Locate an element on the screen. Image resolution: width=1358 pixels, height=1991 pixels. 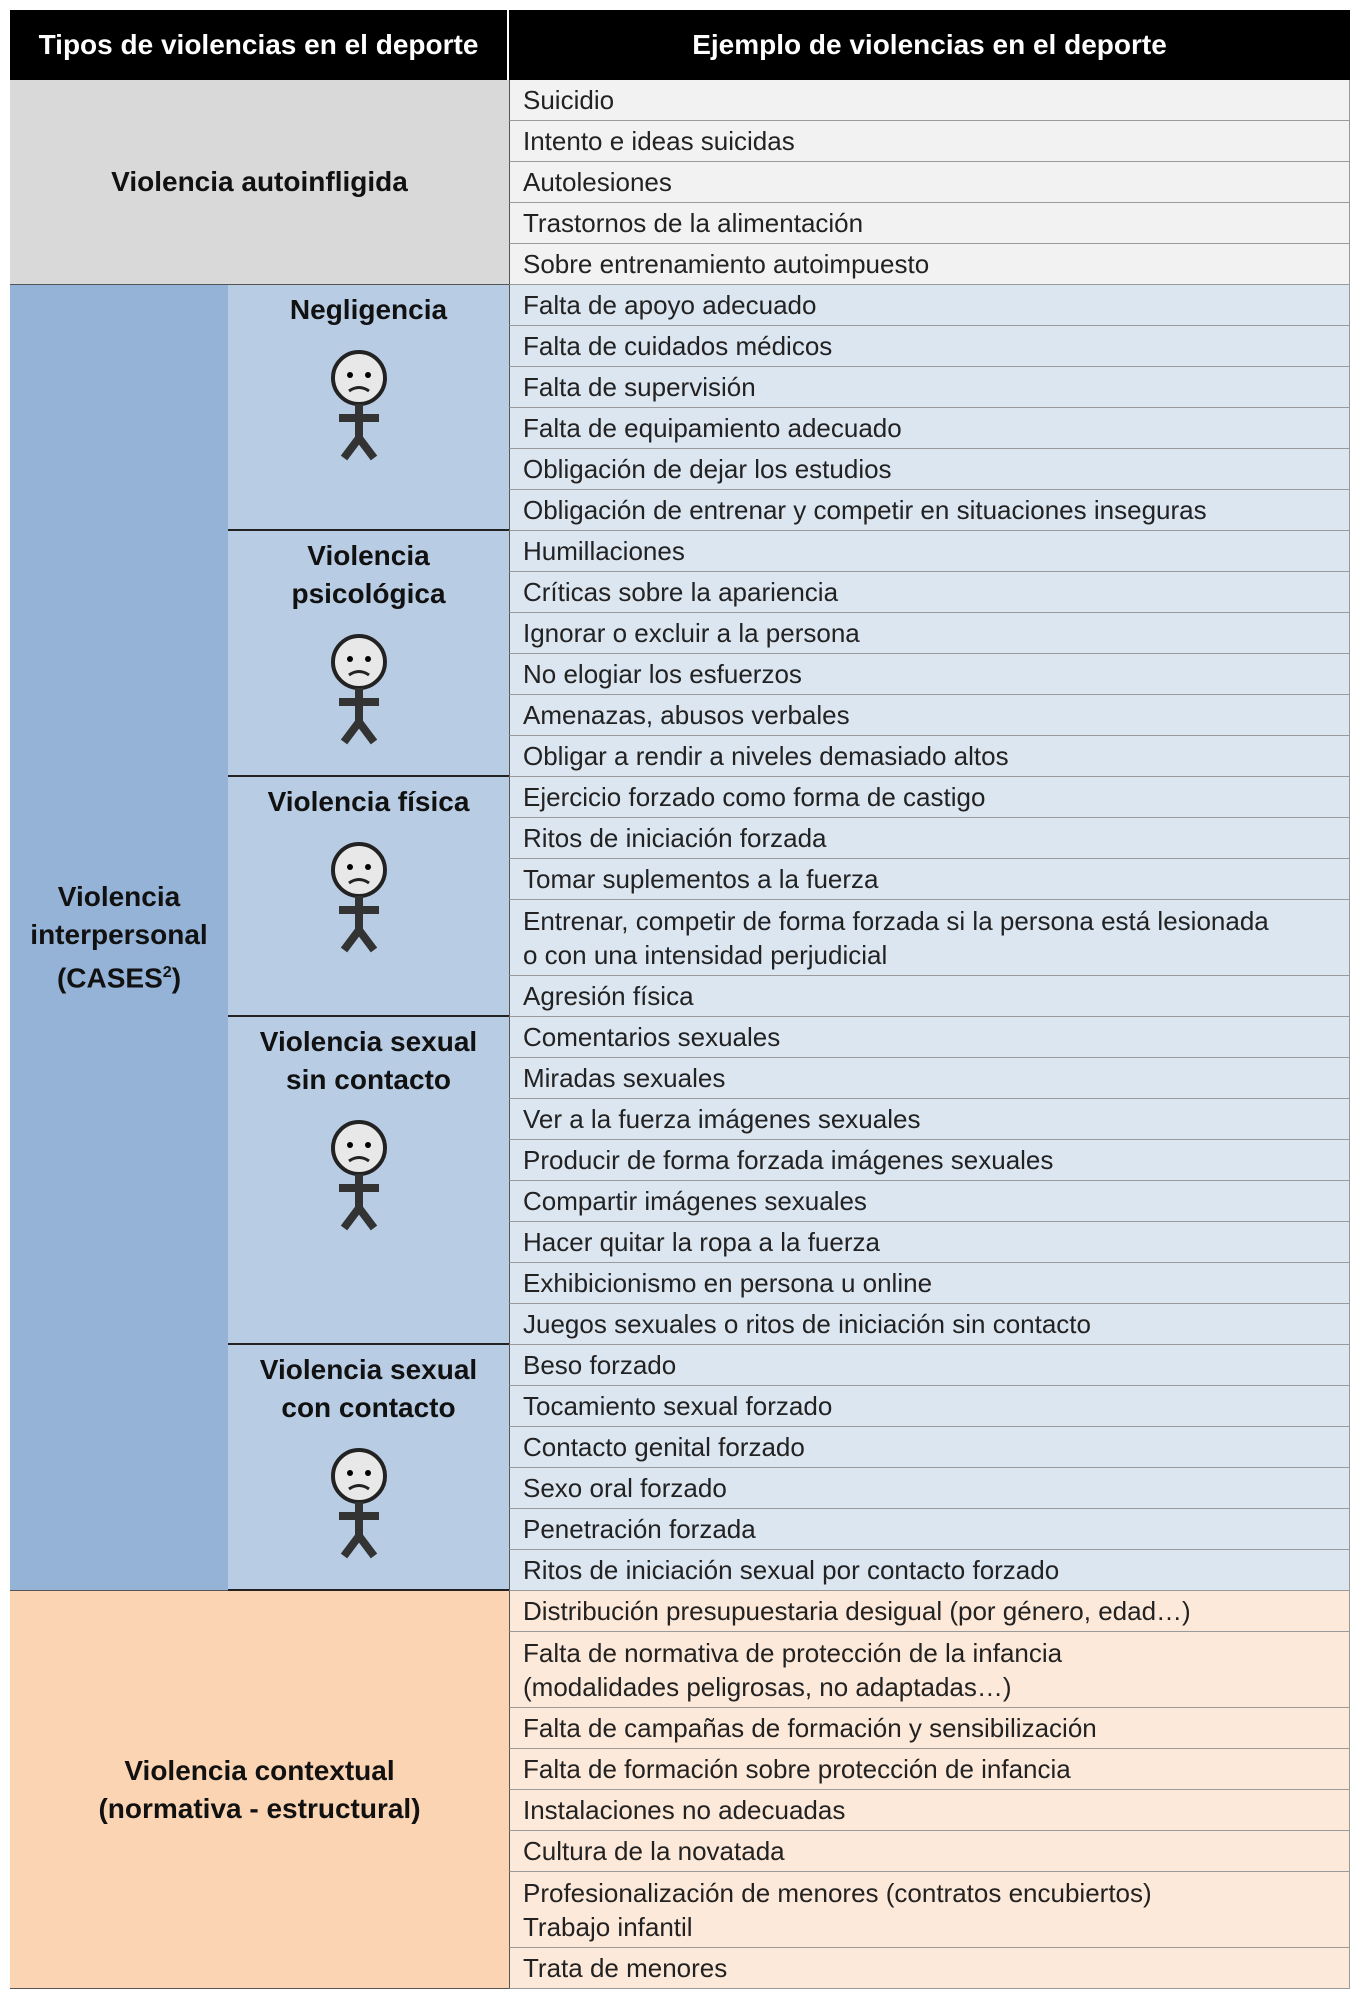
footnote: 2 is located at coordinates (167, 972).